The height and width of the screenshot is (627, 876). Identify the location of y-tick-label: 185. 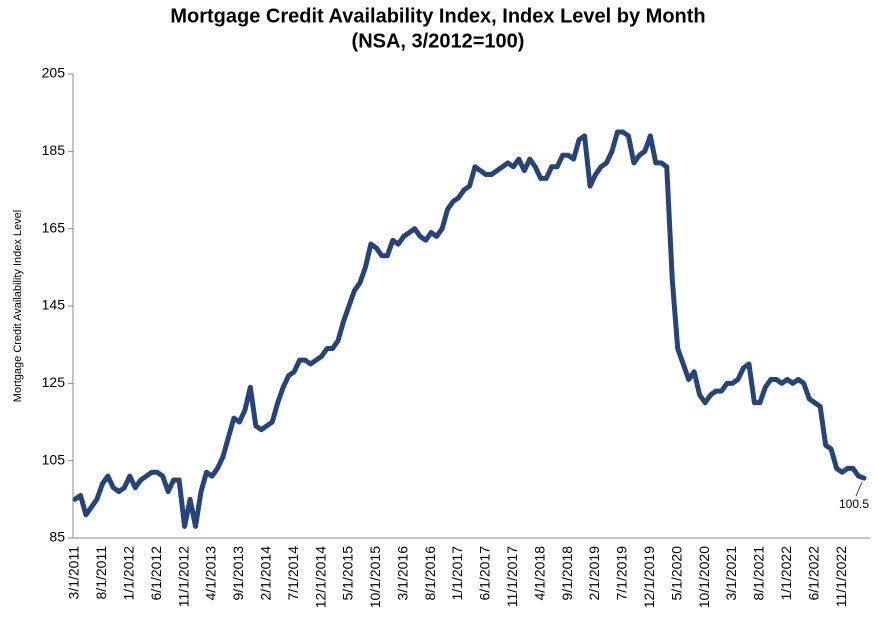
(54, 150).